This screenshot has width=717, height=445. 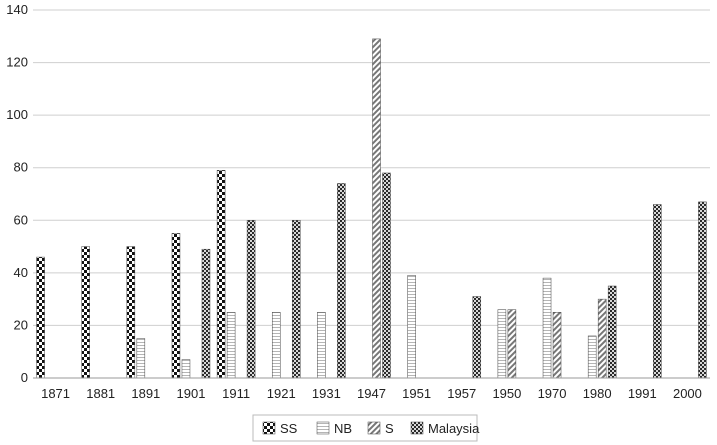 I want to click on bar-malaysia-1947, so click(x=386, y=275).